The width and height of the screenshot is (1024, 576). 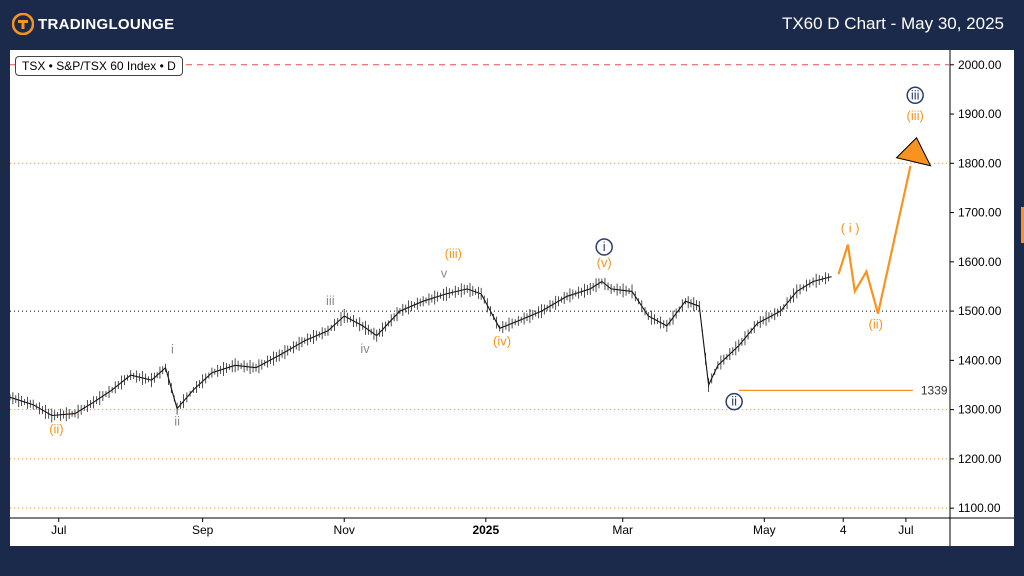 What do you see at coordinates (913, 151) in the screenshot?
I see `projection-arrow` at bounding box center [913, 151].